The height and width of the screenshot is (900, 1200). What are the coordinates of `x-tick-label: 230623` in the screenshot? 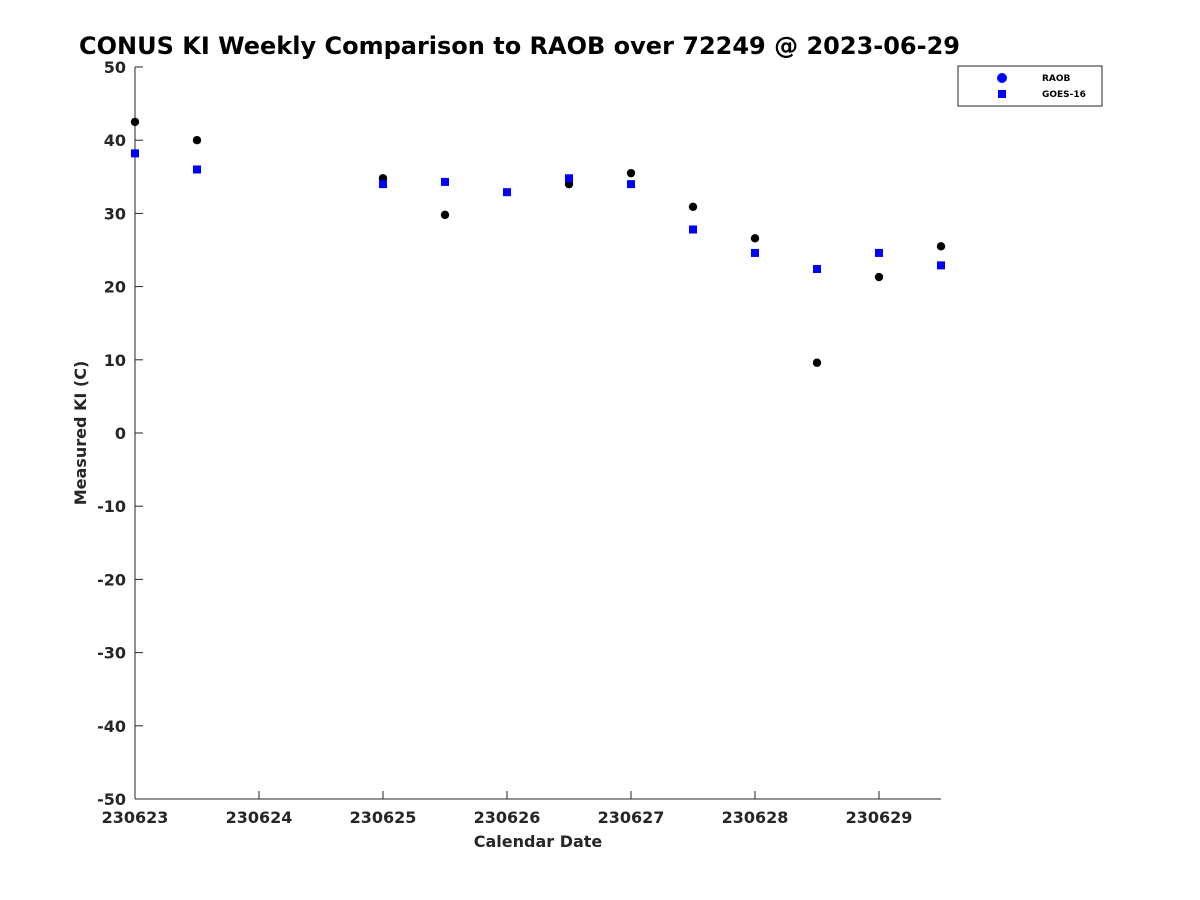 It's located at (135, 817).